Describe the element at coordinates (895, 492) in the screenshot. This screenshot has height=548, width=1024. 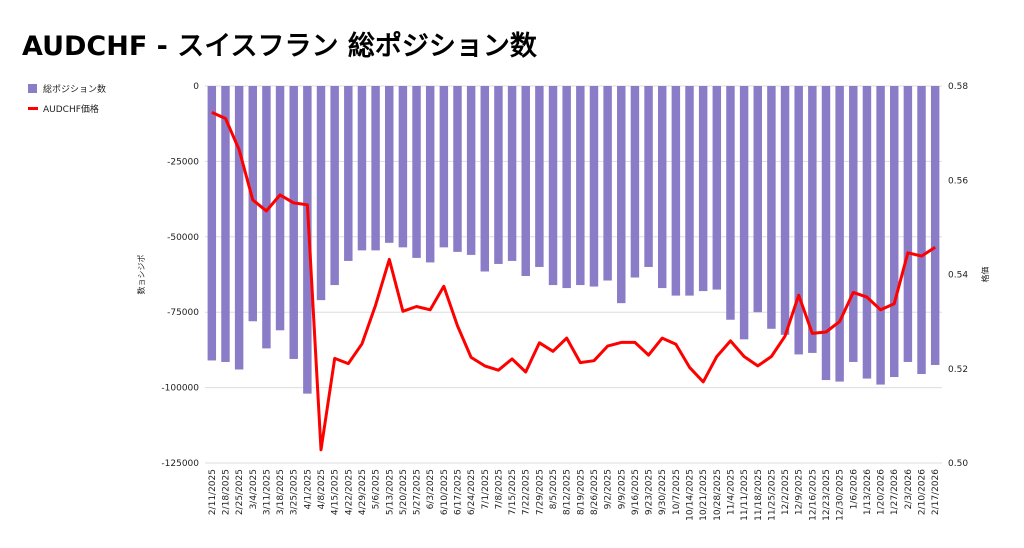
I see `x-tick-label: 1/27/2026` at that location.